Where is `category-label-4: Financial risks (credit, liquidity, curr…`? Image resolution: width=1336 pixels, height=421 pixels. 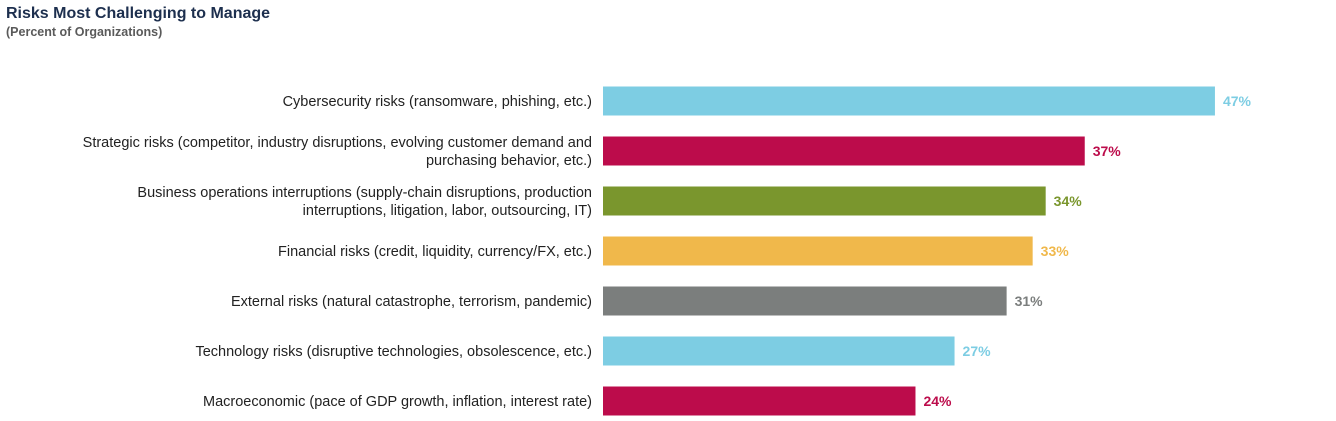 category-label-4: Financial risks (credit, liquidity, curr… is located at coordinates (435, 252).